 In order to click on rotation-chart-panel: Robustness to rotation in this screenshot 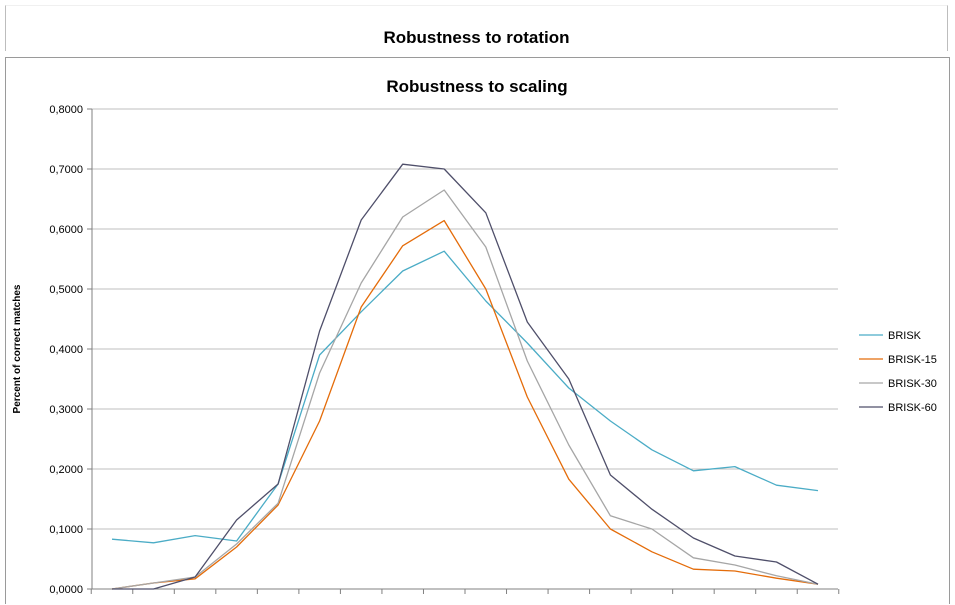, I will do `click(476, 28)`.